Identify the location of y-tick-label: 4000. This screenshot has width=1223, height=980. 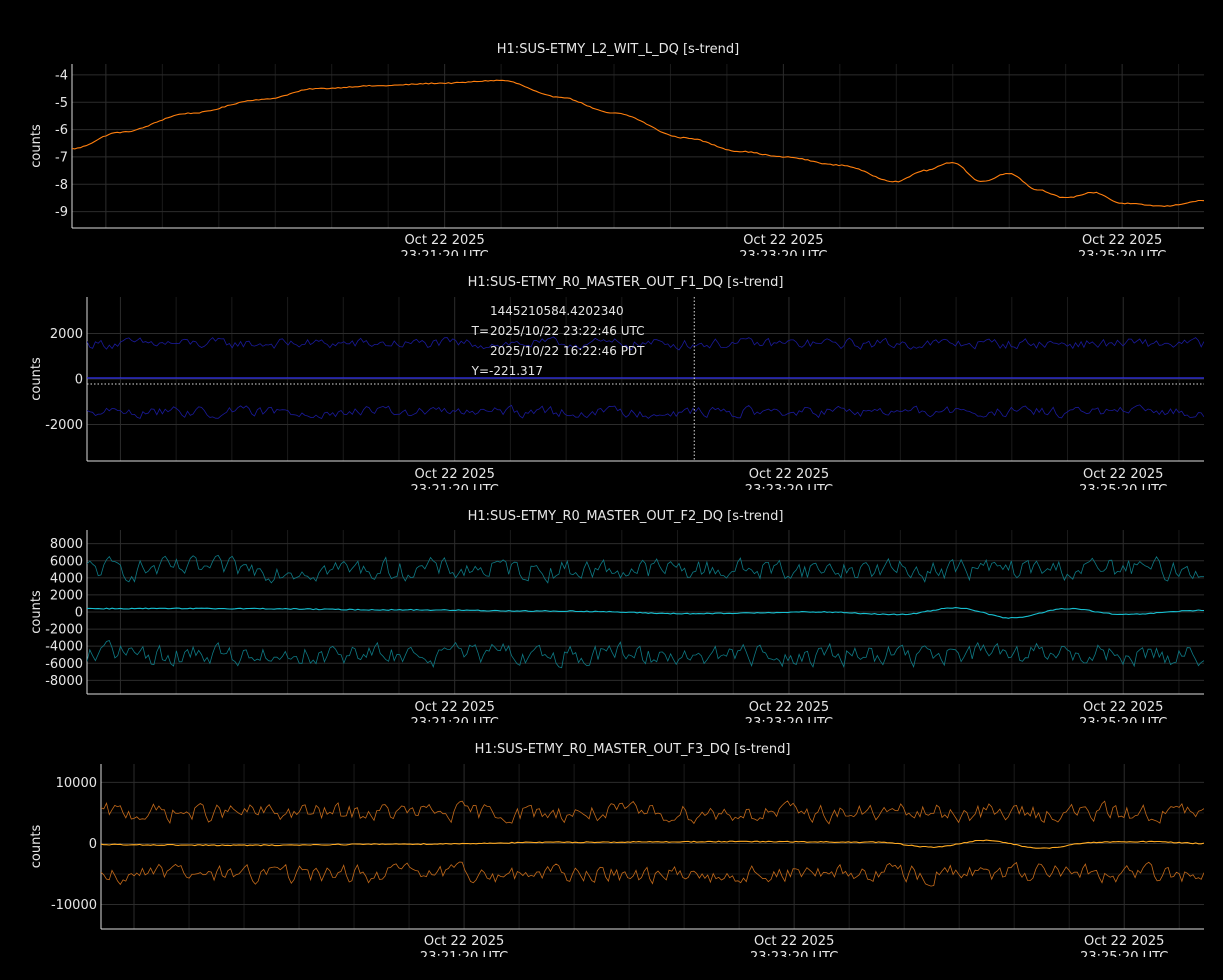
(66, 578).